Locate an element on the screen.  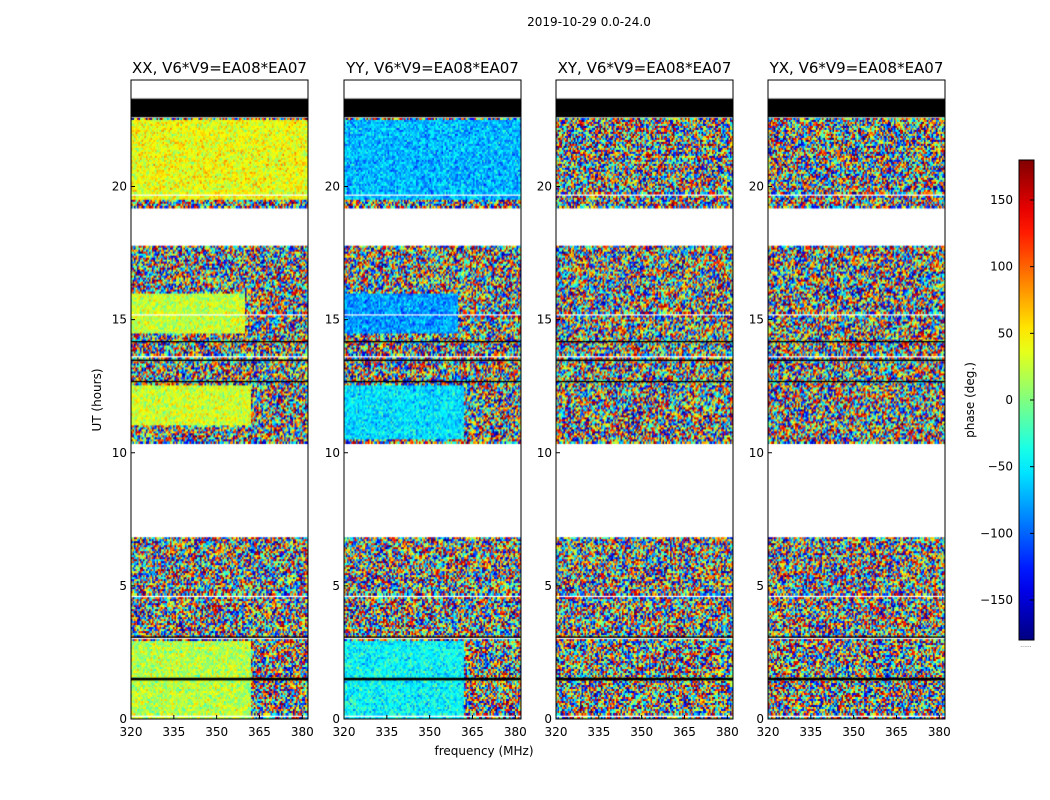
x-tick-label-2-1: 335 is located at coordinates (598, 732).